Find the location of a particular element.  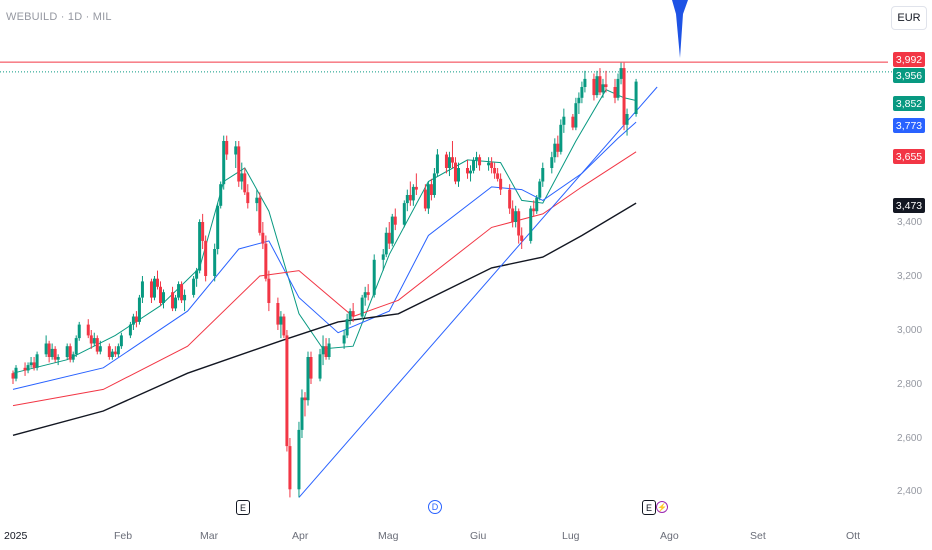

y-tick-label: 3,000 is located at coordinates (910, 330).